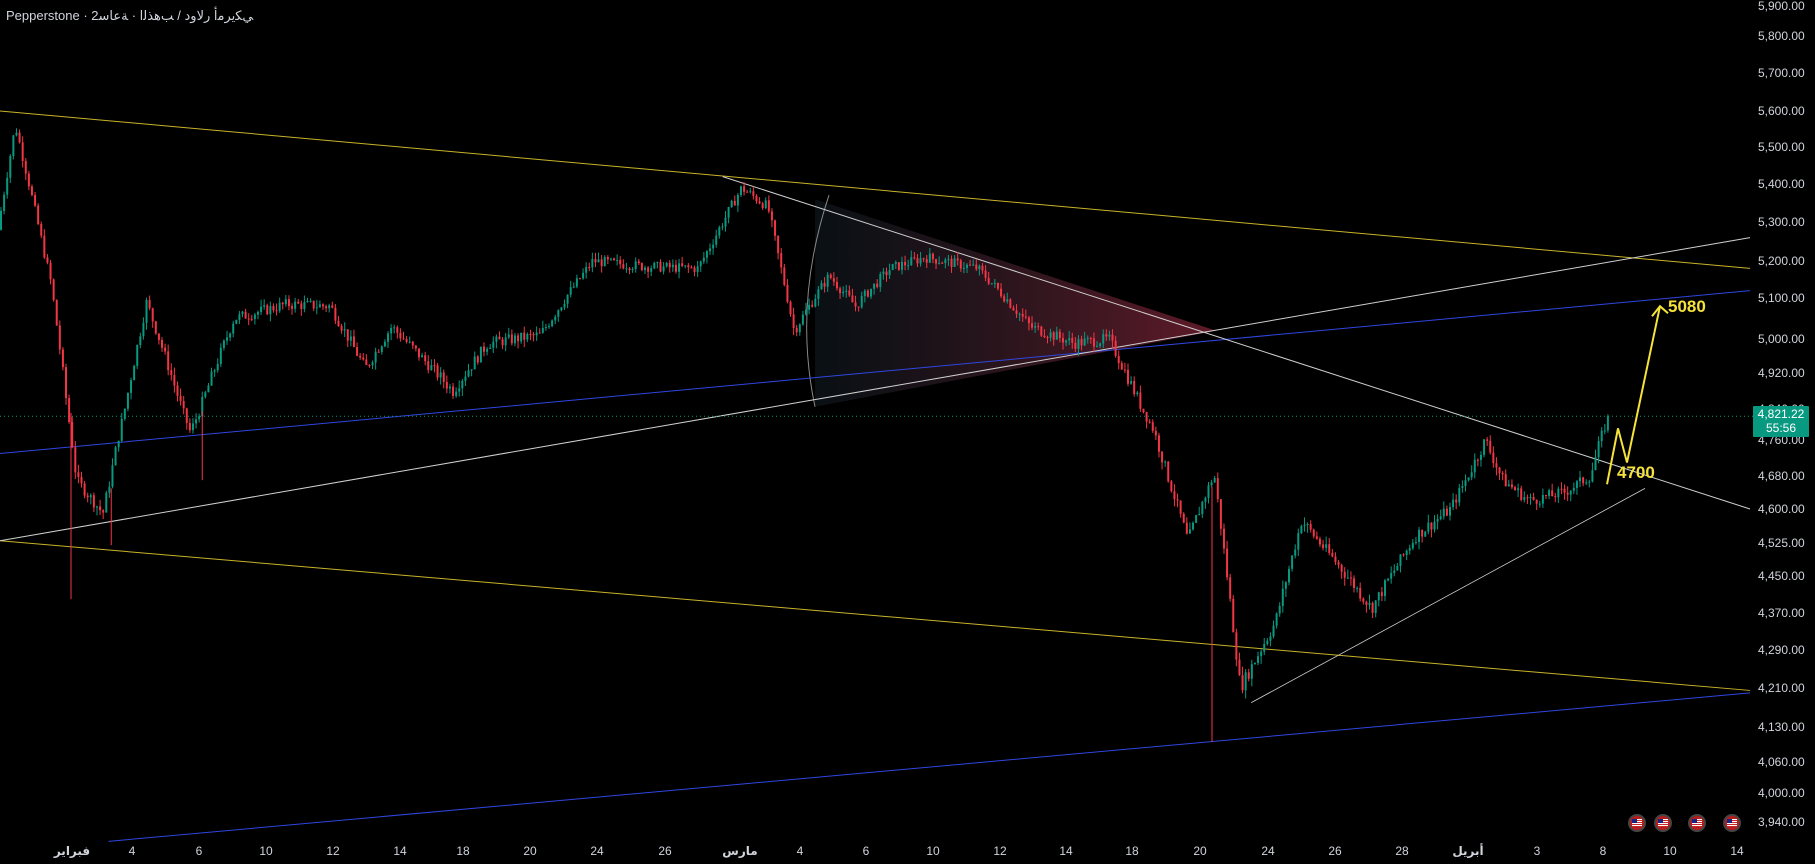 The width and height of the screenshot is (1815, 864). I want to click on y-tick-label: 4,450.00, so click(1781, 576).